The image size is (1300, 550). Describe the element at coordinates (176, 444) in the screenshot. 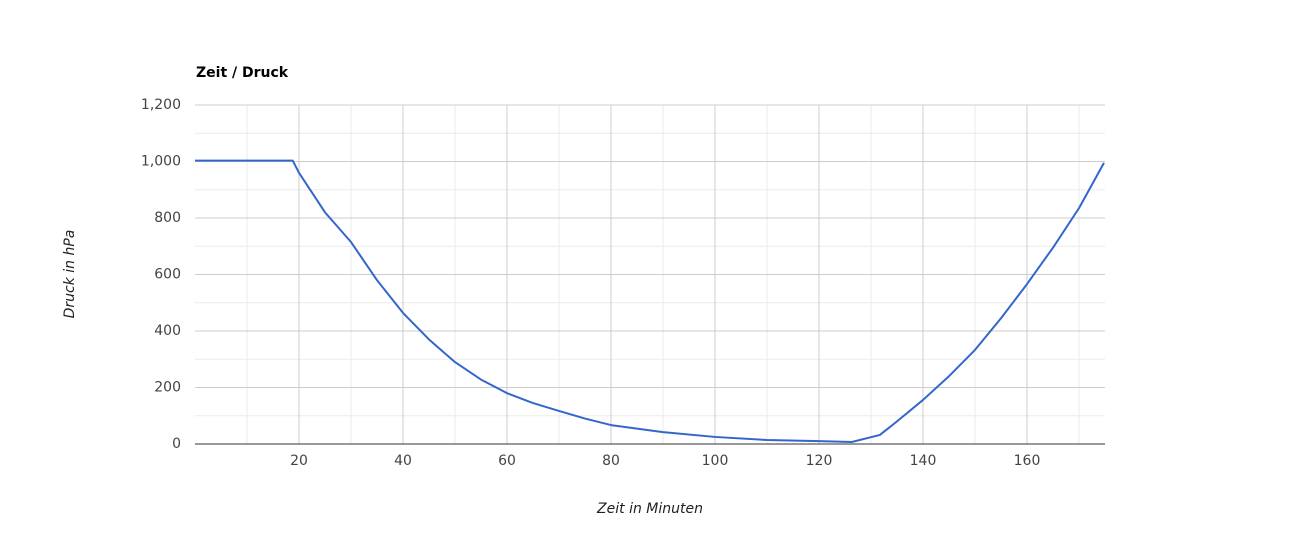

I see `y-tick-label: 0` at that location.